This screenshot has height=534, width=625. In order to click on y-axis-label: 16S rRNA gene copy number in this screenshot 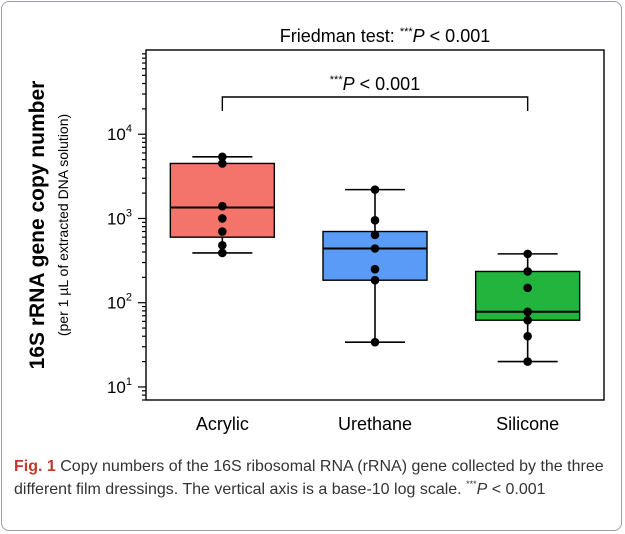, I will do `click(37, 225)`.